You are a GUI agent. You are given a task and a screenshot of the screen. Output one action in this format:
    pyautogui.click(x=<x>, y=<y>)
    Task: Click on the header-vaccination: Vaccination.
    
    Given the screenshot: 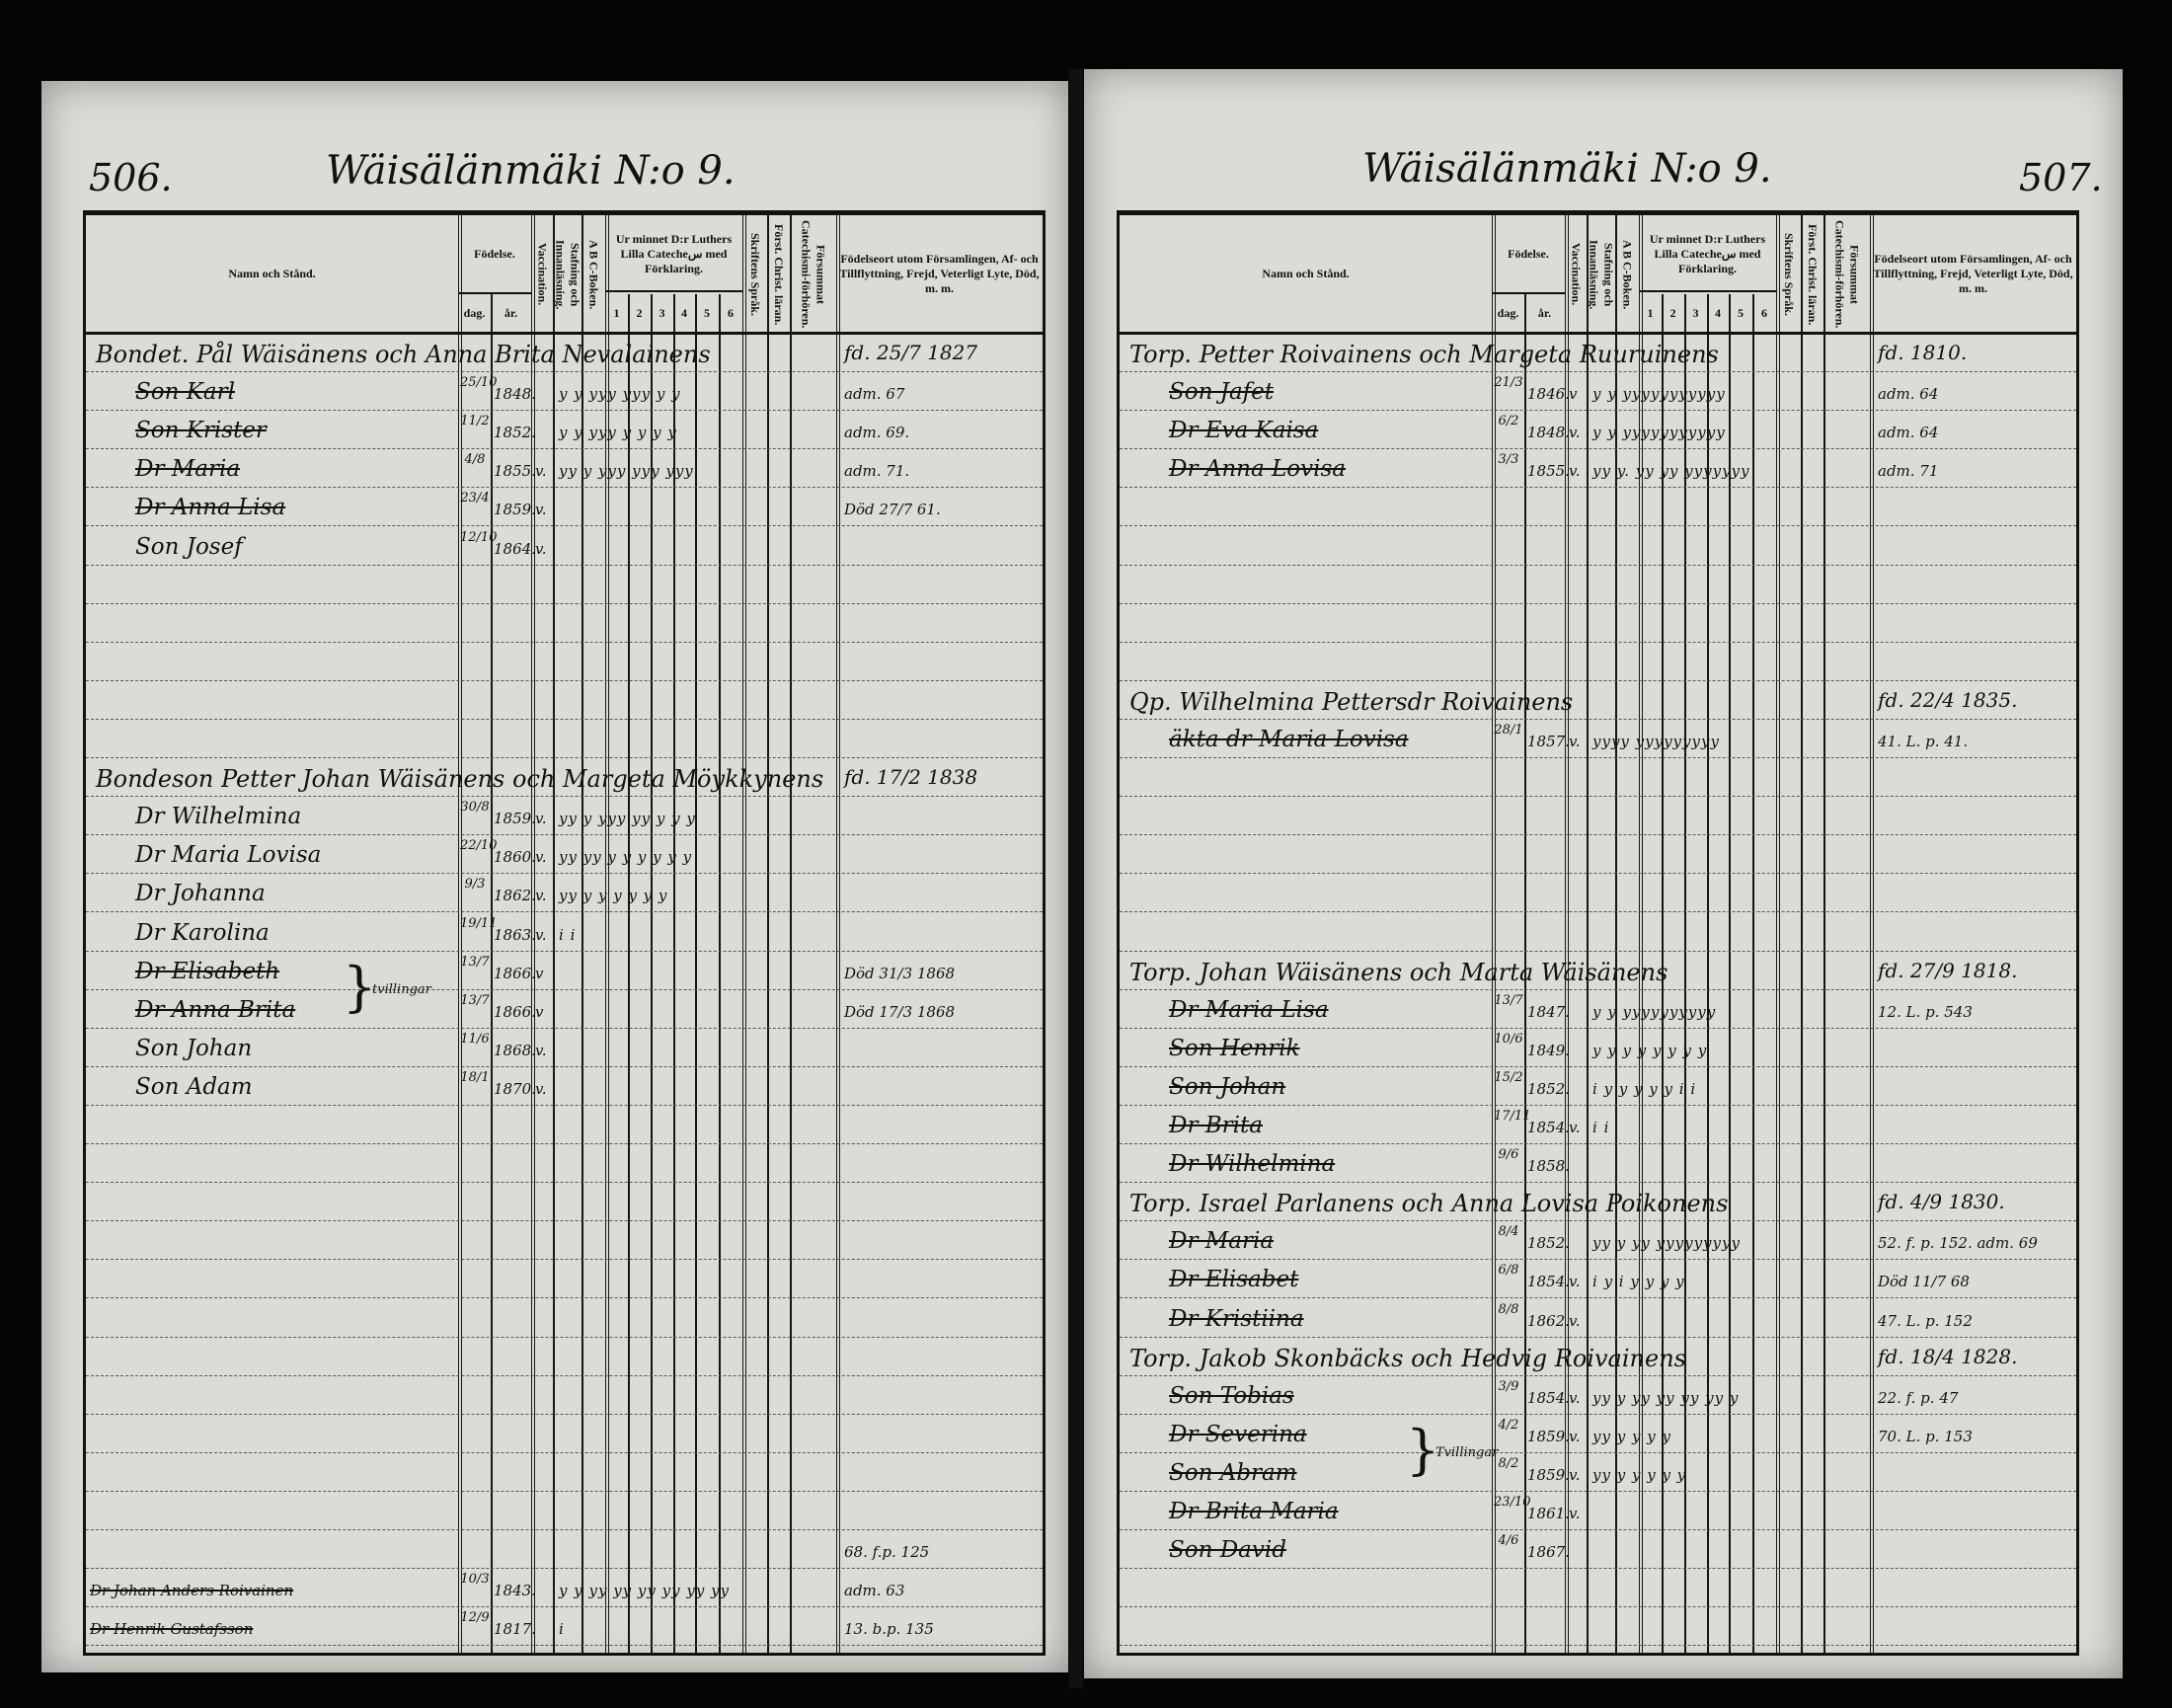 What is the action you would take?
    pyautogui.click(x=542, y=274)
    